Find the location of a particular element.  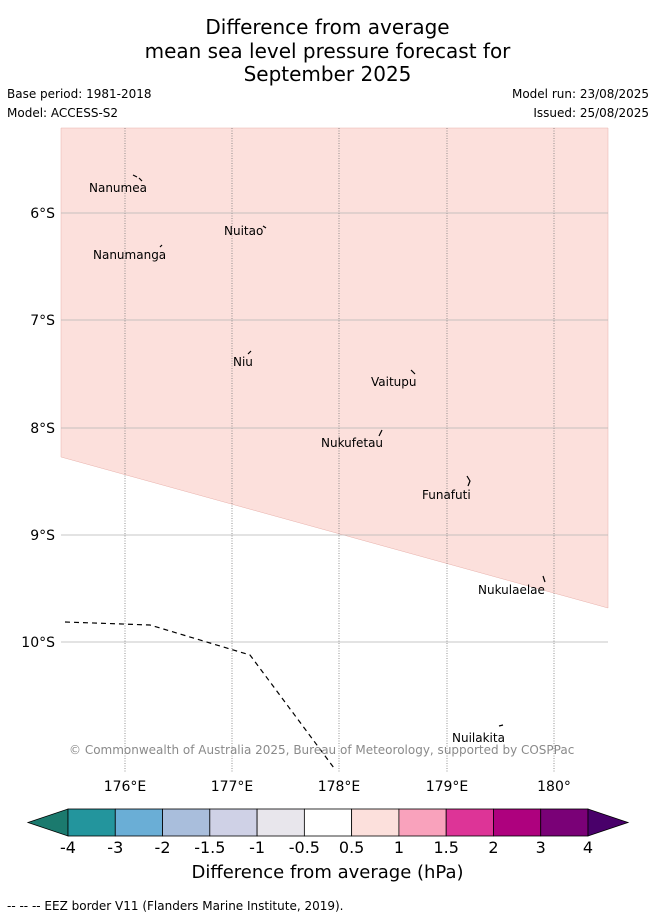

island-label-nukufetau: Nukufetau is located at coordinates (352, 443).